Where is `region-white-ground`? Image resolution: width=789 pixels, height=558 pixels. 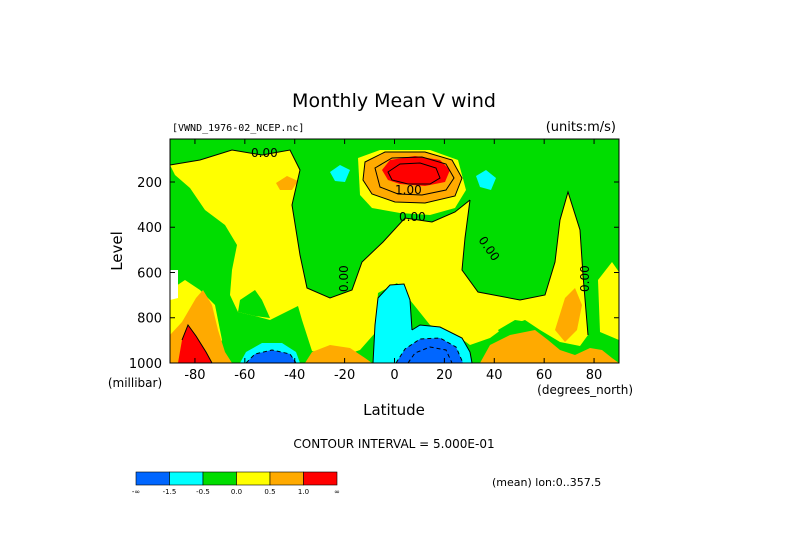 region-white-ground is located at coordinates (174, 285).